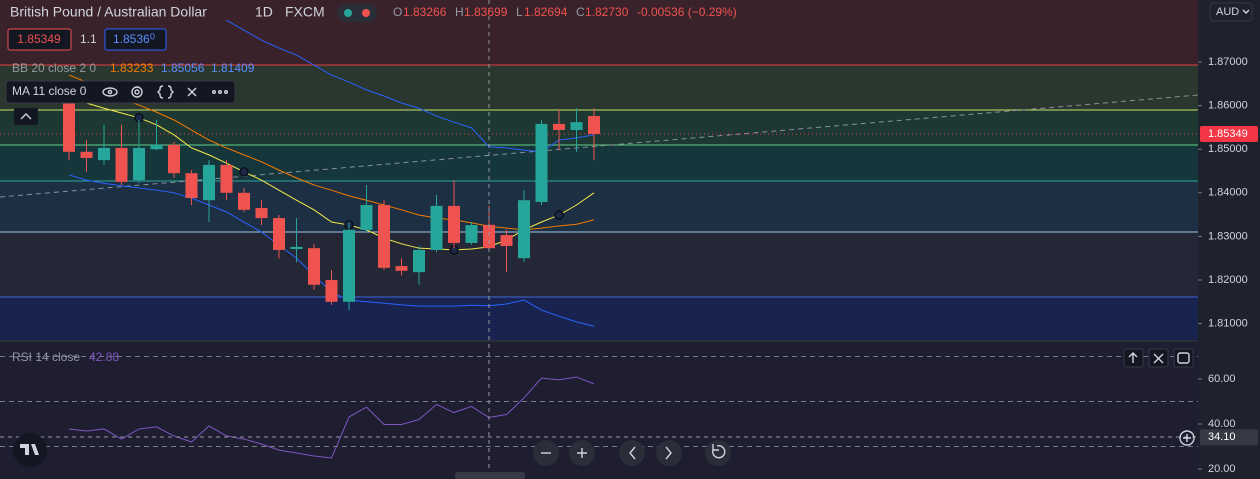  I want to click on ma-legend, so click(120, 92).